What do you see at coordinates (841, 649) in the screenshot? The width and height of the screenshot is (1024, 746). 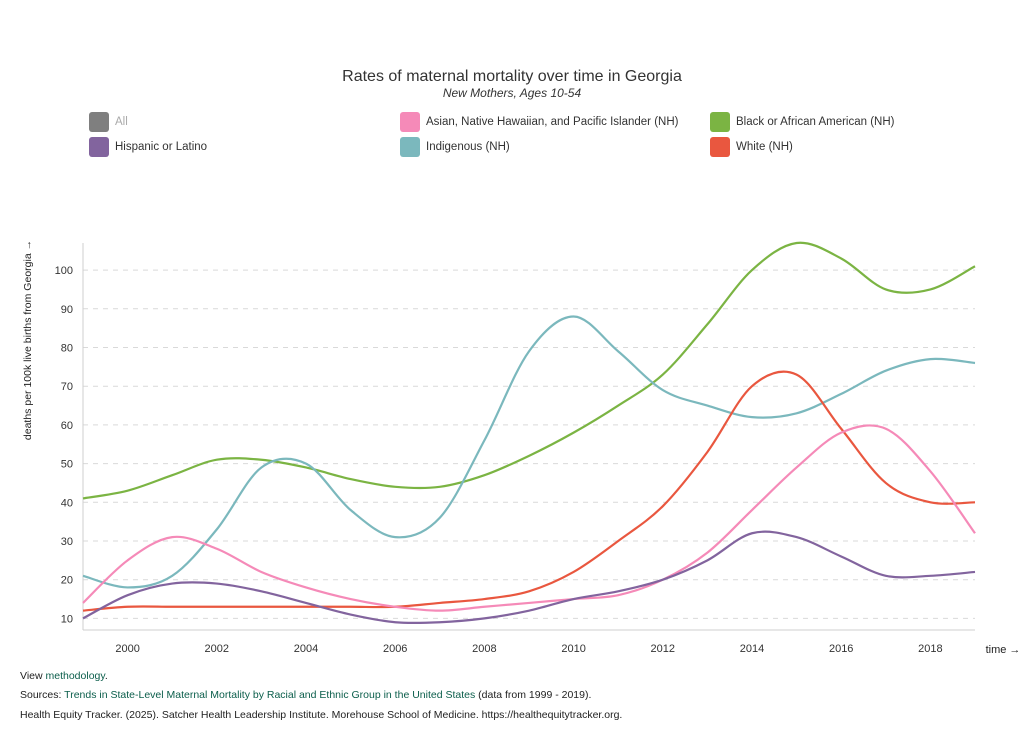 I see `x-tick-label: 2016` at bounding box center [841, 649].